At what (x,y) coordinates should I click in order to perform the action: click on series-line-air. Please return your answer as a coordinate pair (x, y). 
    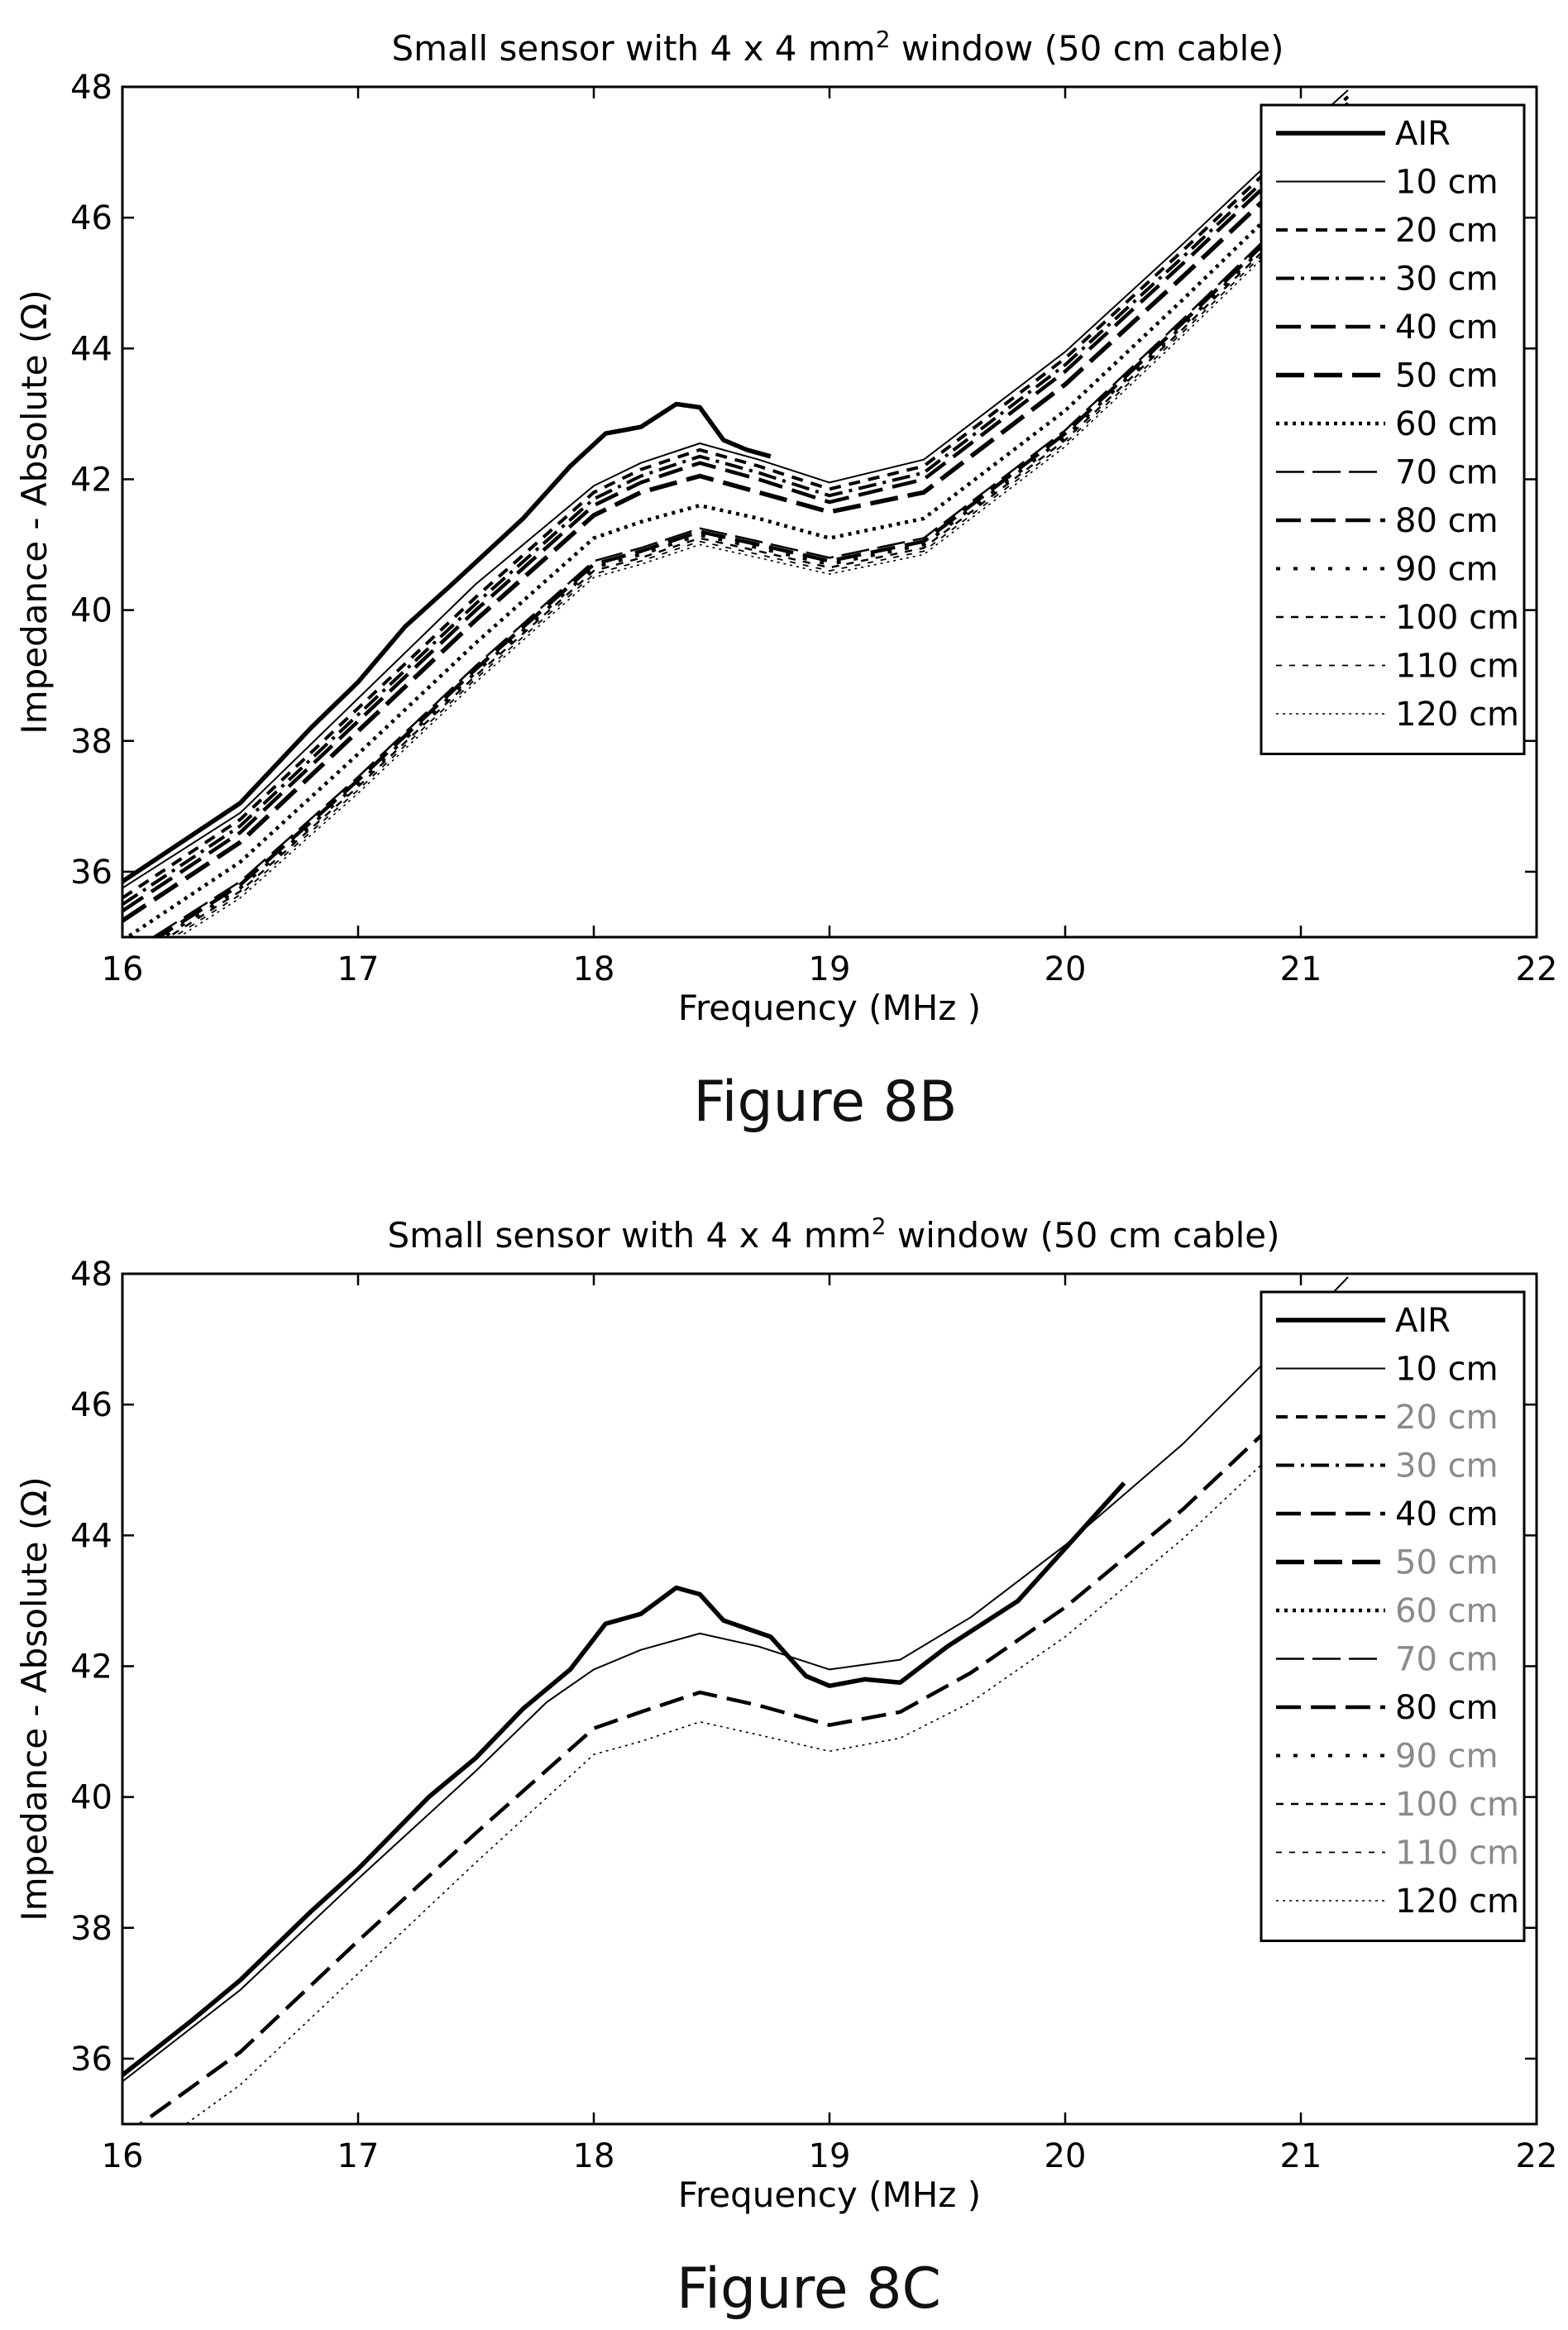
    Looking at the image, I should click on (447, 642).